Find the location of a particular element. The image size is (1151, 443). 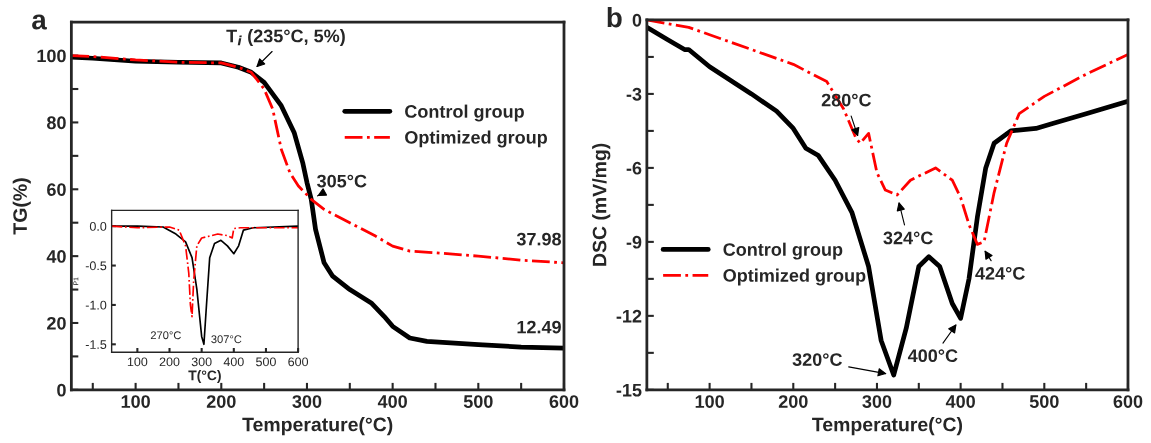

annotation: 270°C is located at coordinates (165, 335).